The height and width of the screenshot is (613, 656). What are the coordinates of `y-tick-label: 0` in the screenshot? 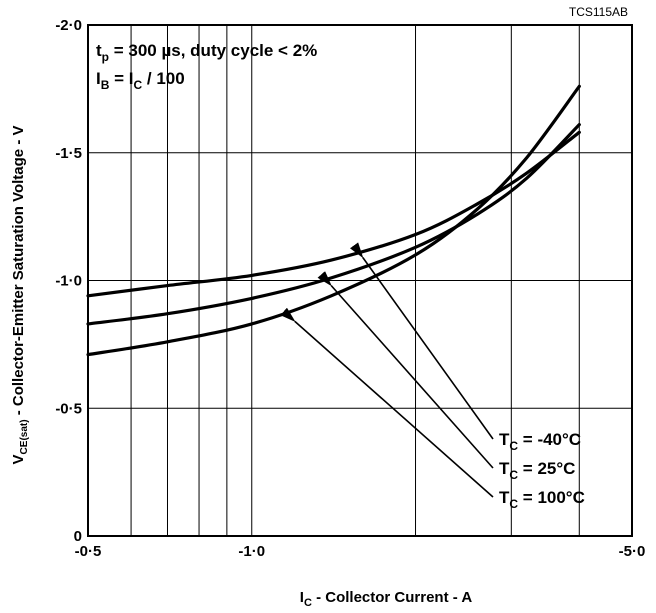 It's located at (78, 536).